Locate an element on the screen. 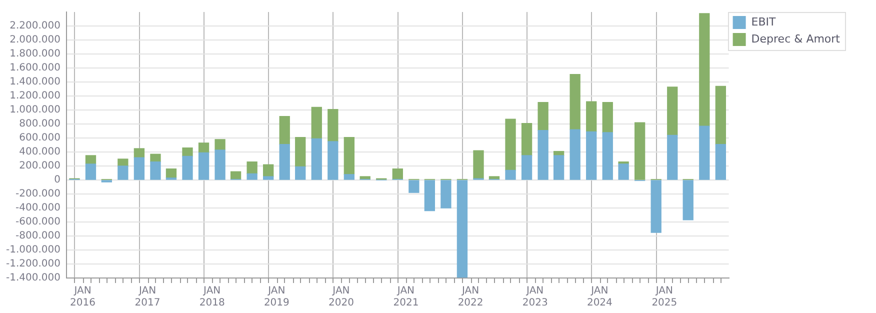 This screenshot has height=313, width=876. legend-label: Deprec & Amort is located at coordinates (796, 39).